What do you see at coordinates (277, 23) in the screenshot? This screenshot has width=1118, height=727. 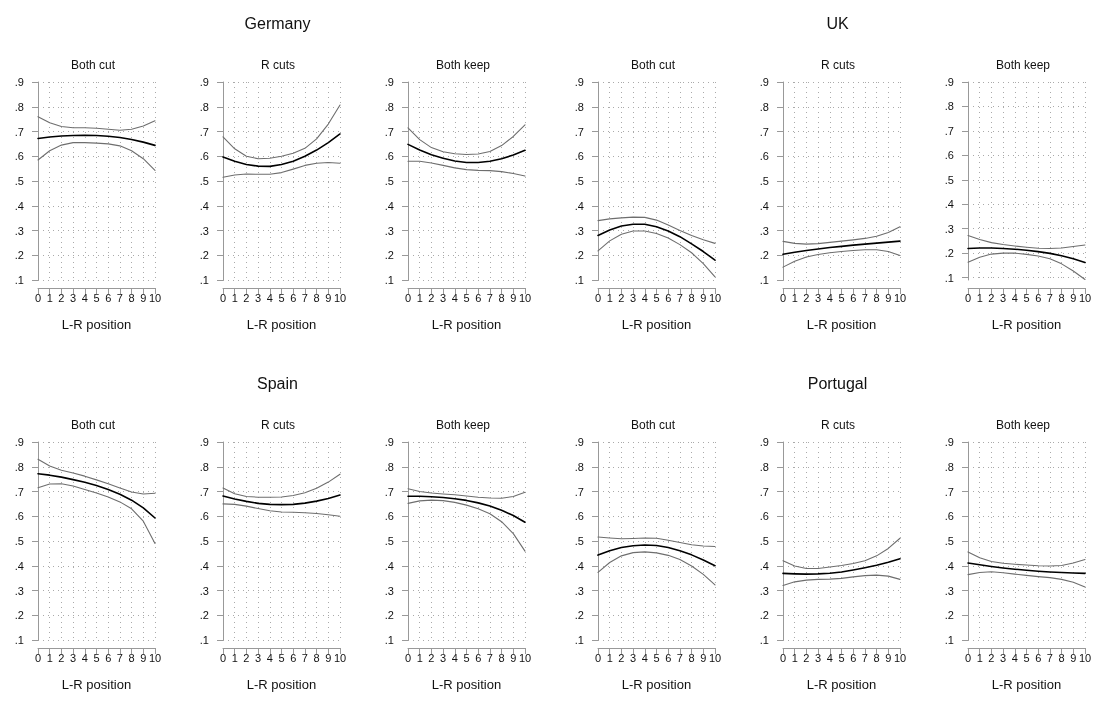 I see `chart-title: Germany` at bounding box center [277, 23].